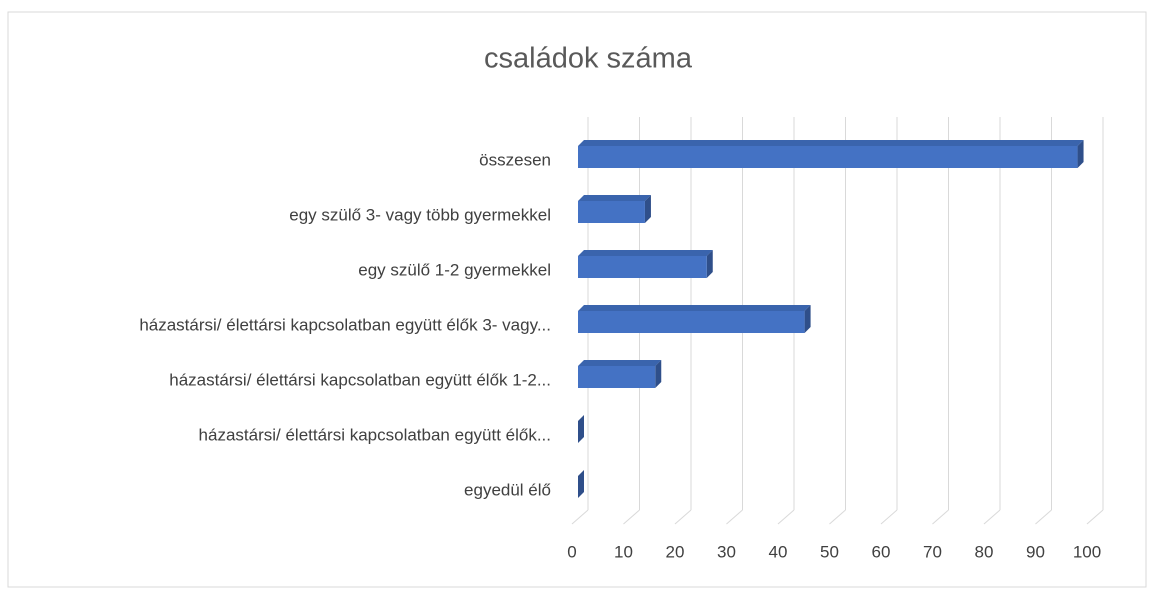 This screenshot has height=595, width=1154. Describe the element at coordinates (778, 551) in the screenshot. I see `x-tick-label: 40` at that location.